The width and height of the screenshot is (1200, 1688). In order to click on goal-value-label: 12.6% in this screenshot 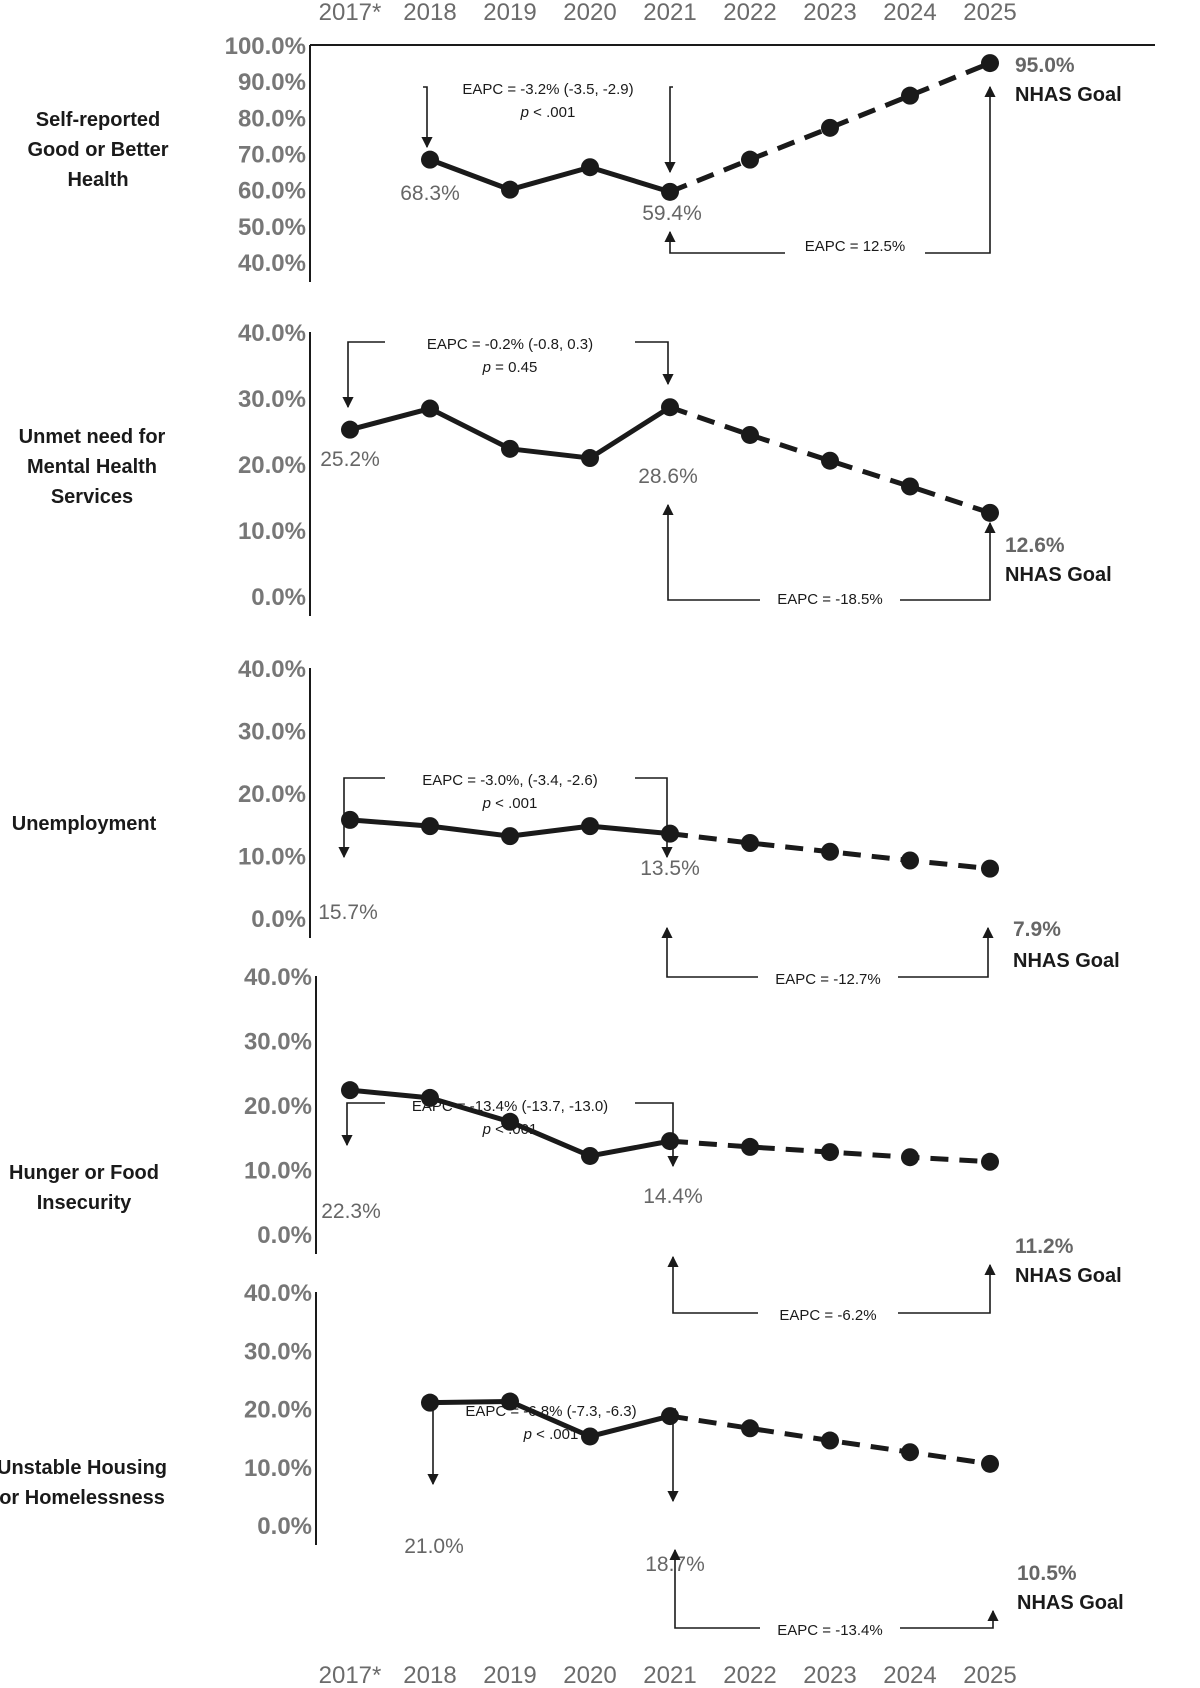, I will do `click(1035, 545)`.